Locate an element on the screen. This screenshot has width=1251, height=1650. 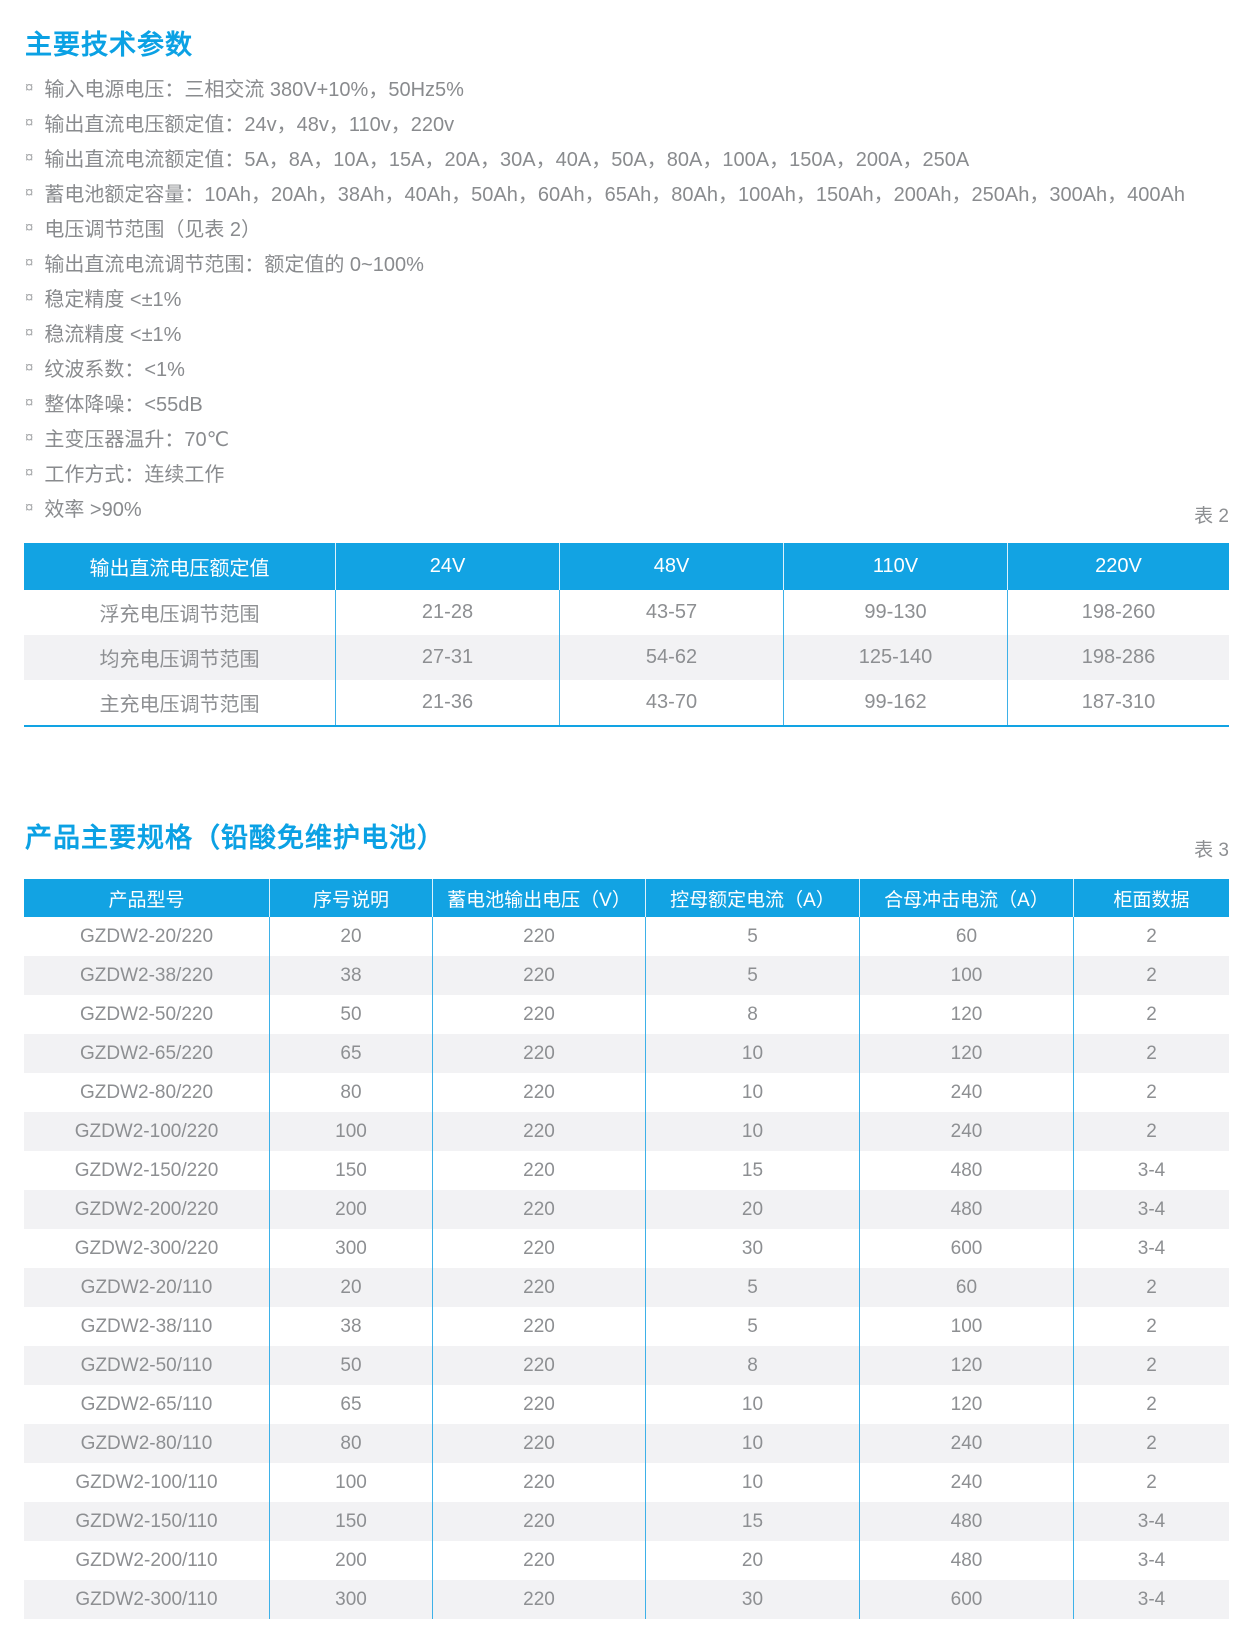
spec-bullet-text: 主变压器温升：70℃ is located at coordinates (137, 440).